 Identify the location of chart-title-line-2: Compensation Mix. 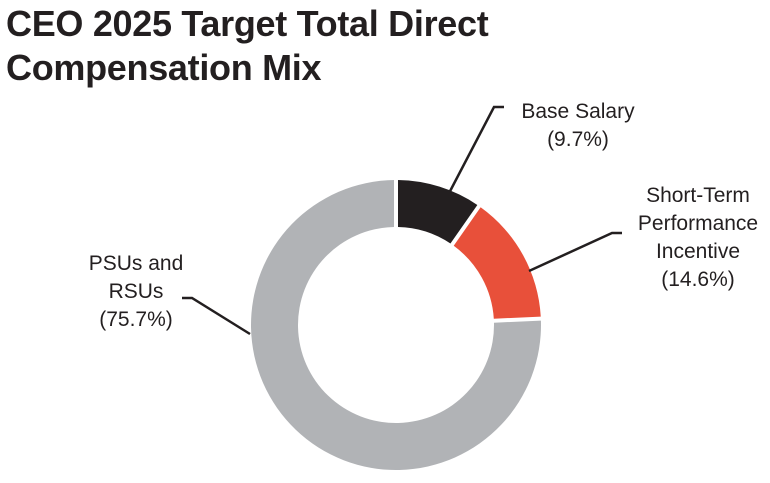
(164, 67).